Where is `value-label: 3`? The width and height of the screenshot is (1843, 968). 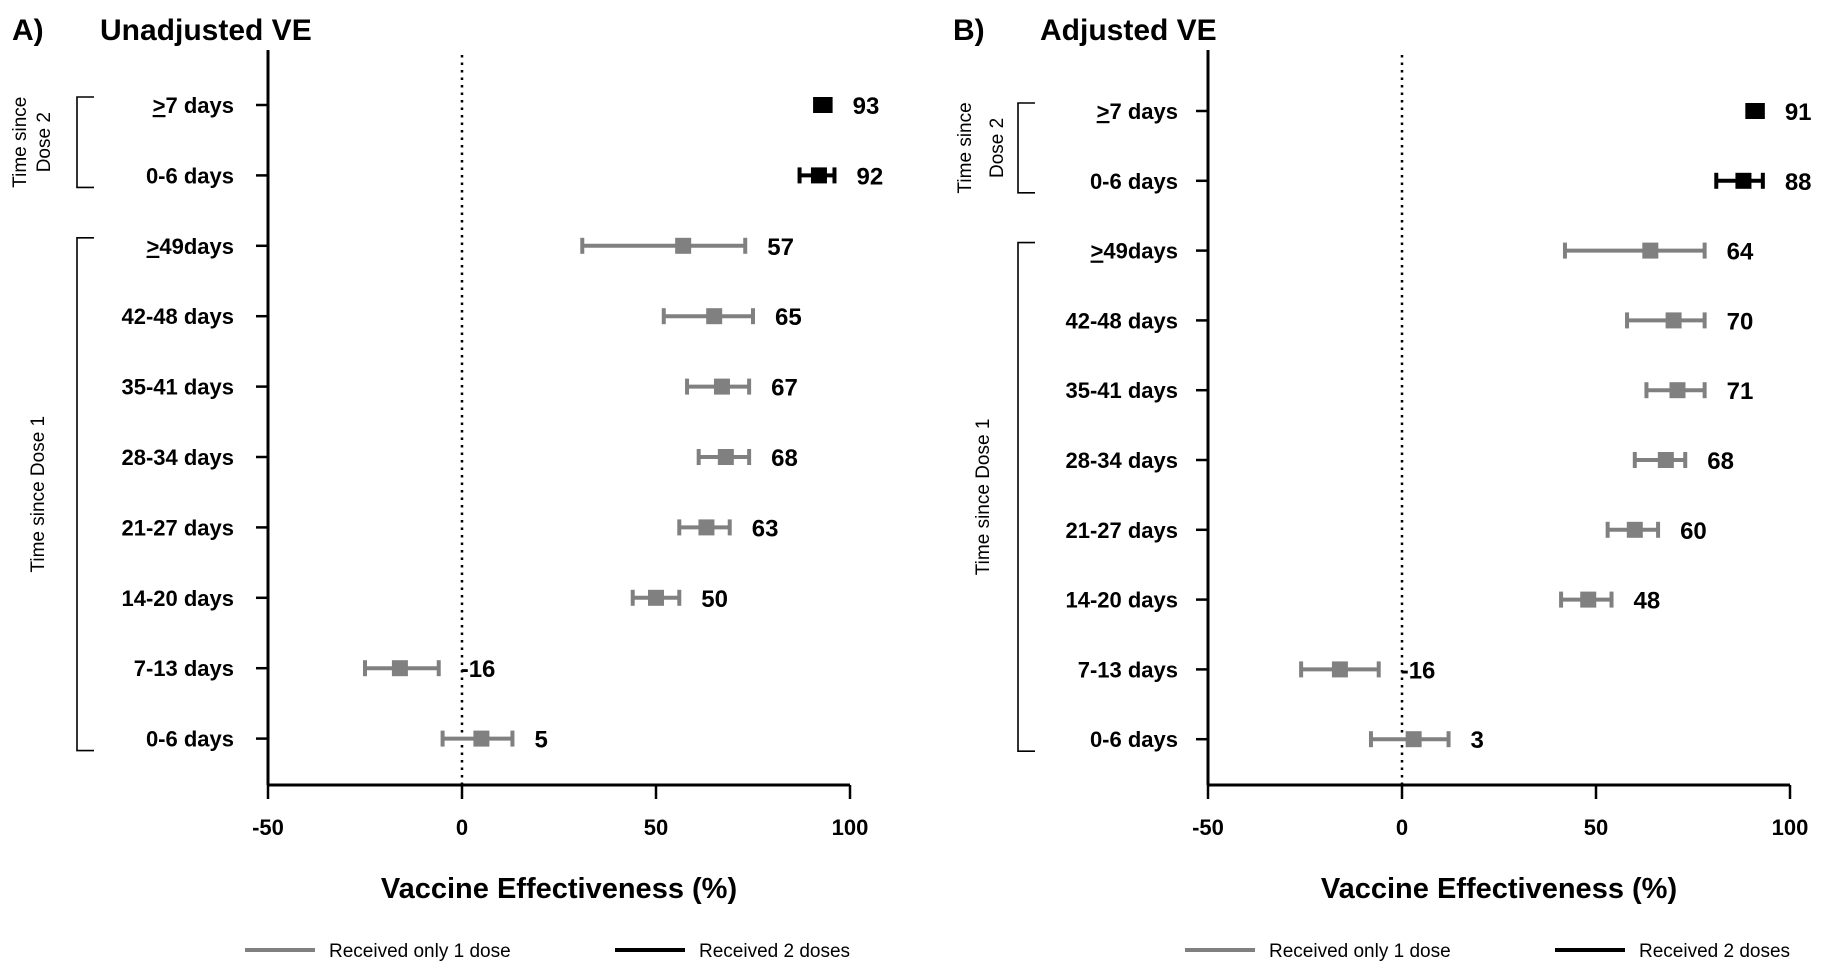
value-label: 3 is located at coordinates (1477, 740).